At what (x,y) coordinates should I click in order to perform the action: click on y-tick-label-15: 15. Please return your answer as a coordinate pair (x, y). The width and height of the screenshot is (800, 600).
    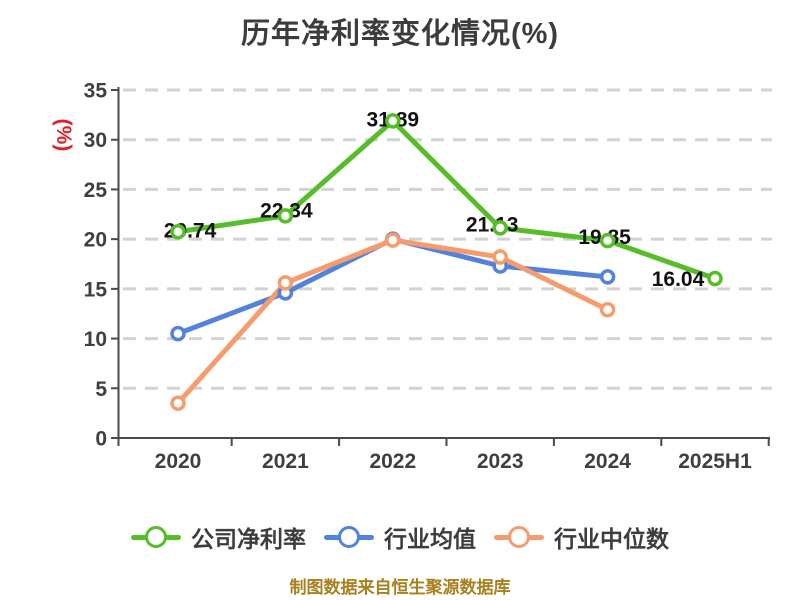
    Looking at the image, I should click on (96, 289).